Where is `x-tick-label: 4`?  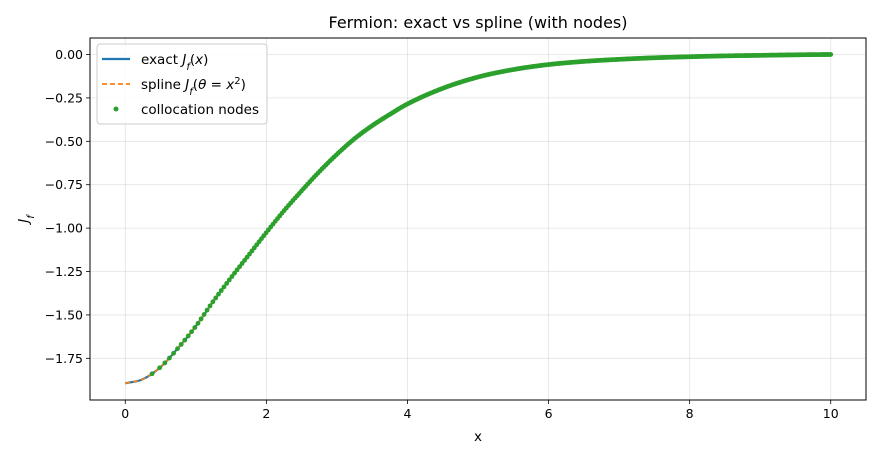
x-tick-label: 4 is located at coordinates (407, 413).